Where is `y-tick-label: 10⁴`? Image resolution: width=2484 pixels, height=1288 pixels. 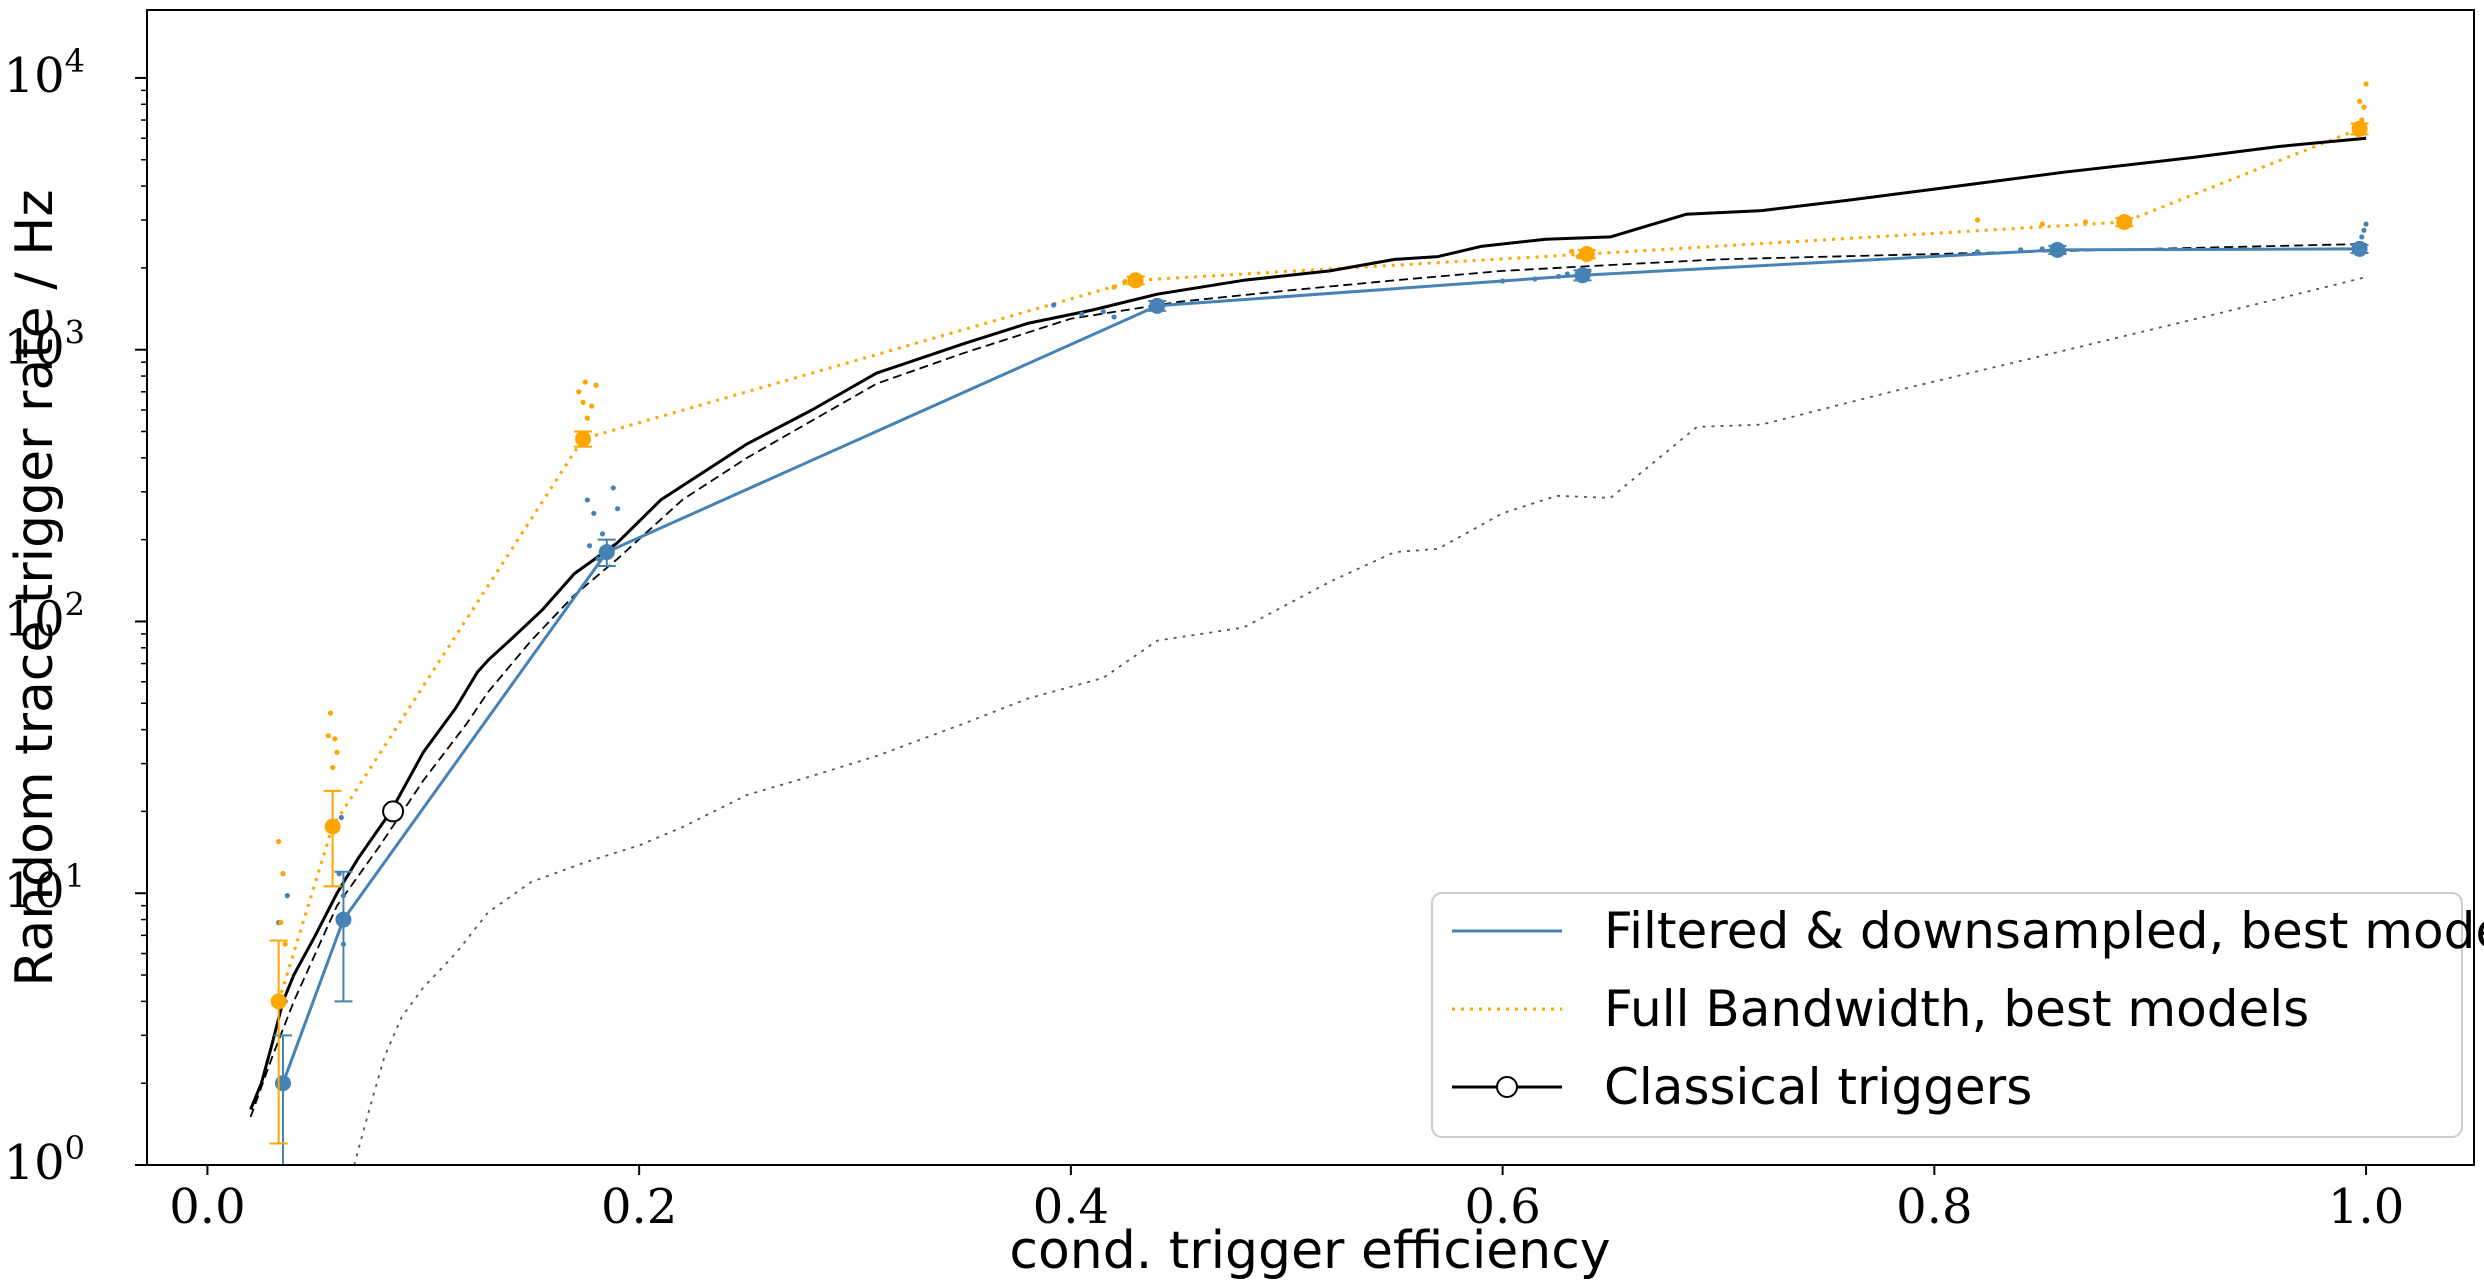
y-tick-label: 10⁴ is located at coordinates (44, 73).